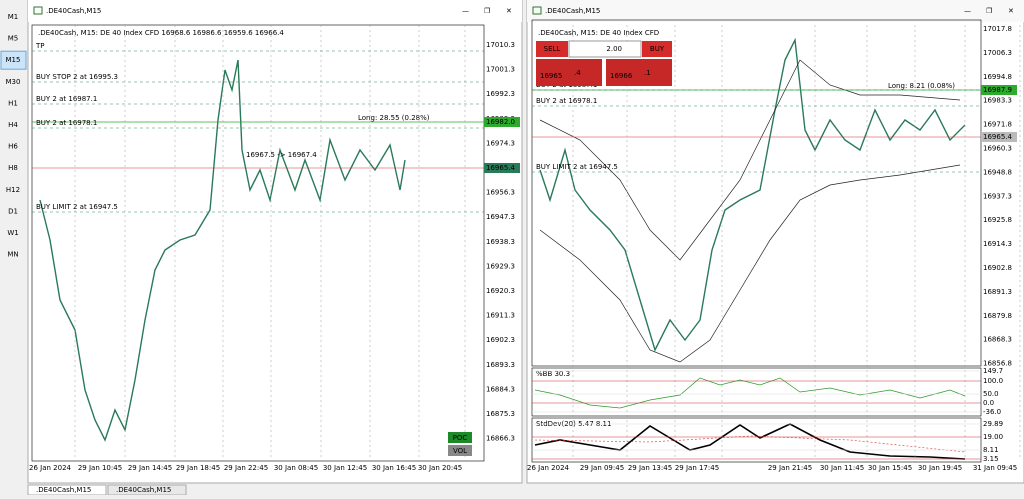  I want to click on position-price: 16982.0, so click(500, 122).